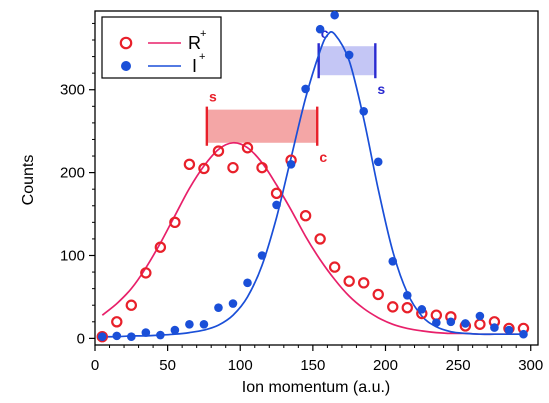 This screenshot has width=549, height=403. What do you see at coordinates (530, 365) in the screenshot?
I see `x-tick-label-6: 300` at bounding box center [530, 365].